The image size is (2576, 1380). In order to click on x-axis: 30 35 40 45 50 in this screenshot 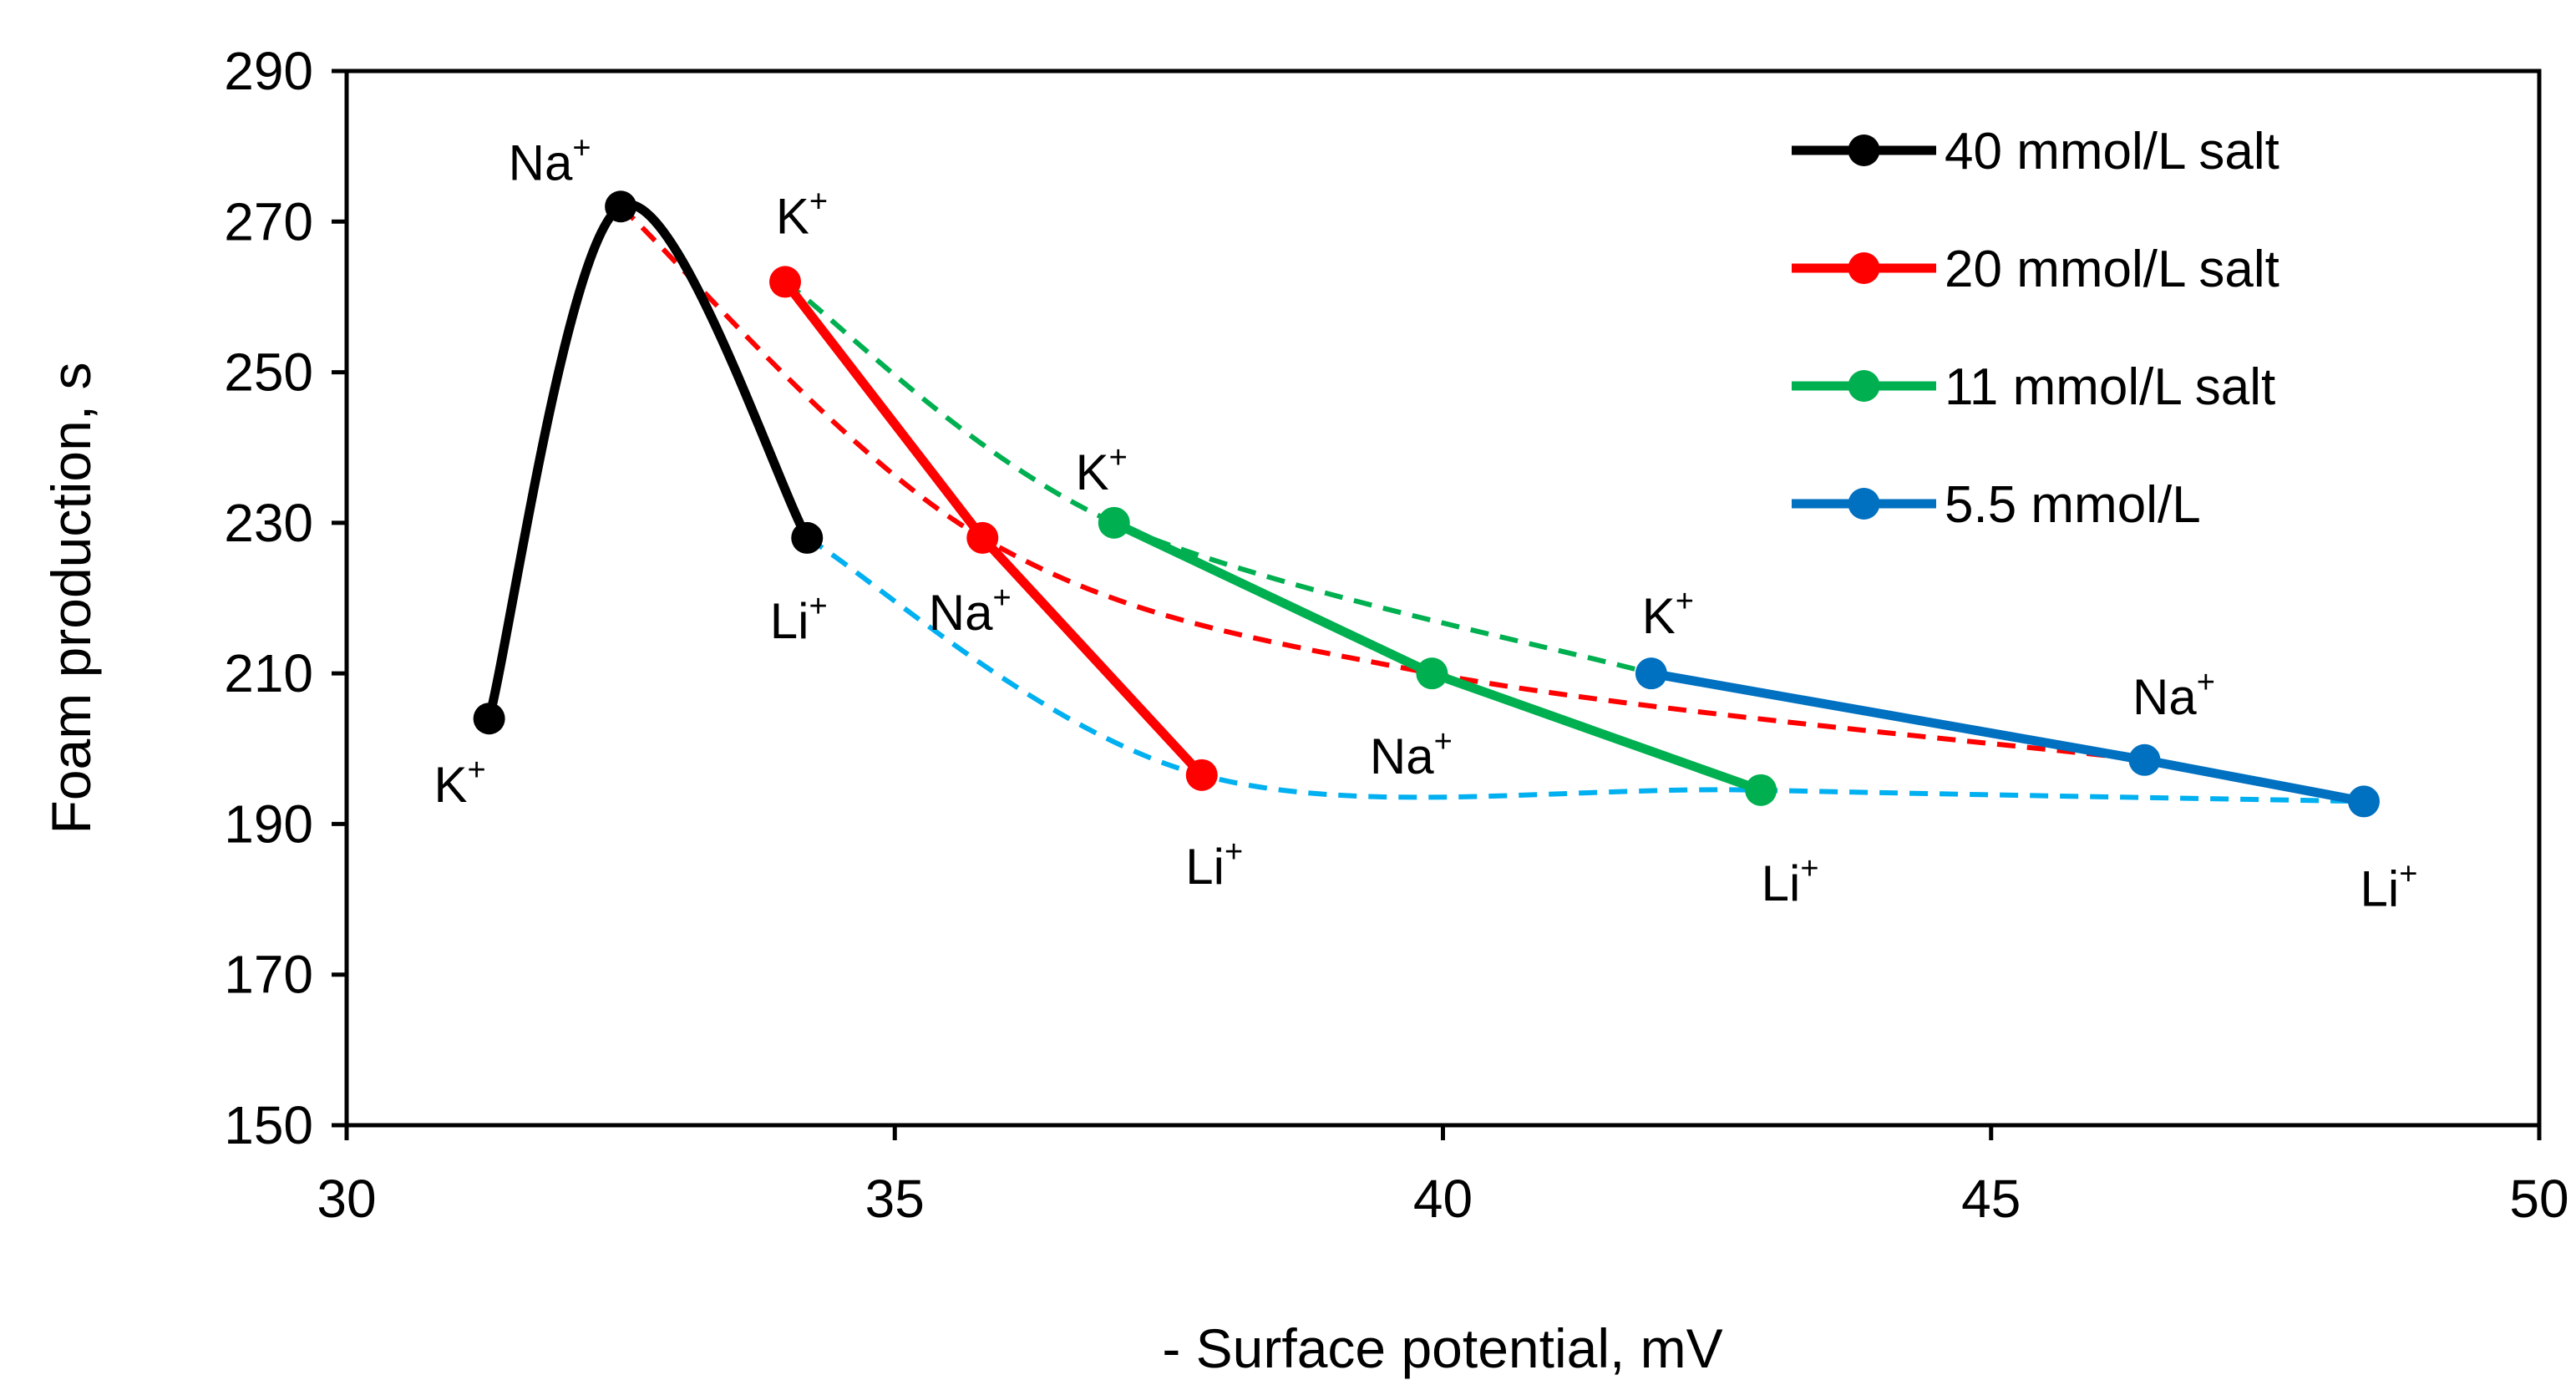, I will do `click(1443, 1177)`.